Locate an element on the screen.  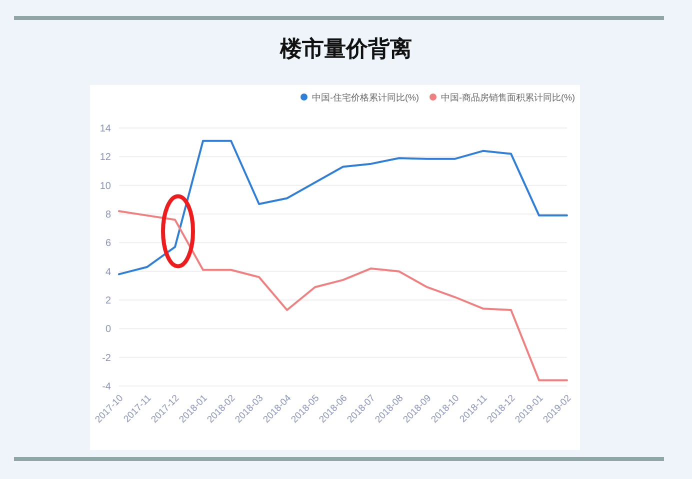
y-tick-label: -2 is located at coordinates (107, 358).